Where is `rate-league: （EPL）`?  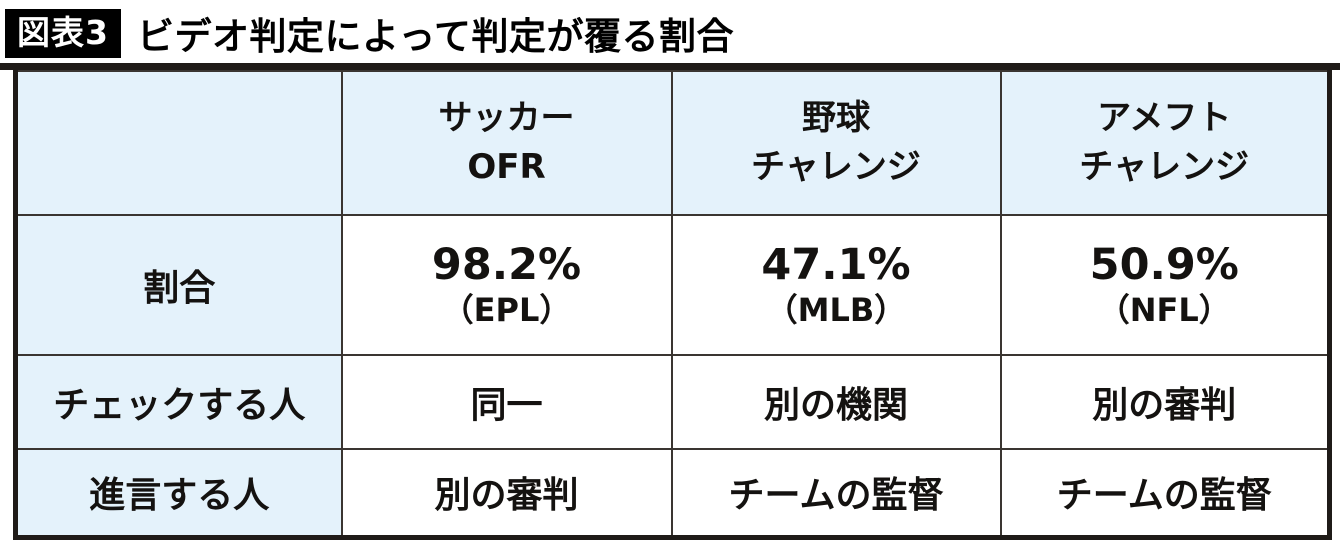
rate-league: （EPL） is located at coordinates (506, 309).